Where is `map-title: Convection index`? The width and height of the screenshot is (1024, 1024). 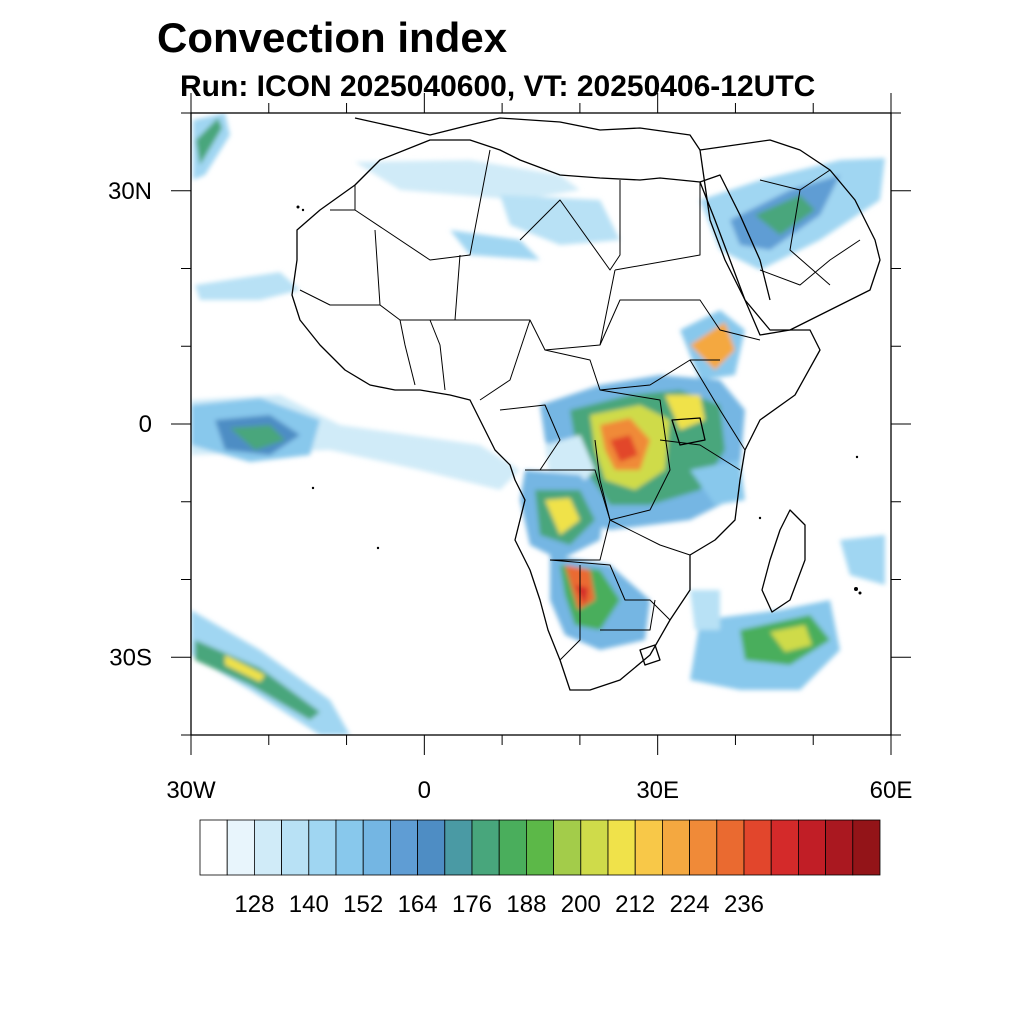 map-title: Convection index is located at coordinates (332, 37).